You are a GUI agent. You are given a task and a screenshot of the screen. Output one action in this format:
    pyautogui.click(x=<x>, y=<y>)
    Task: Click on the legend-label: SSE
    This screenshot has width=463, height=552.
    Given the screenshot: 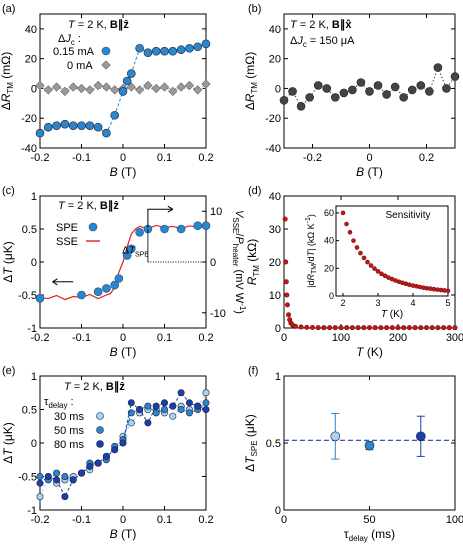 What is the action you would take?
    pyautogui.click(x=67, y=242)
    